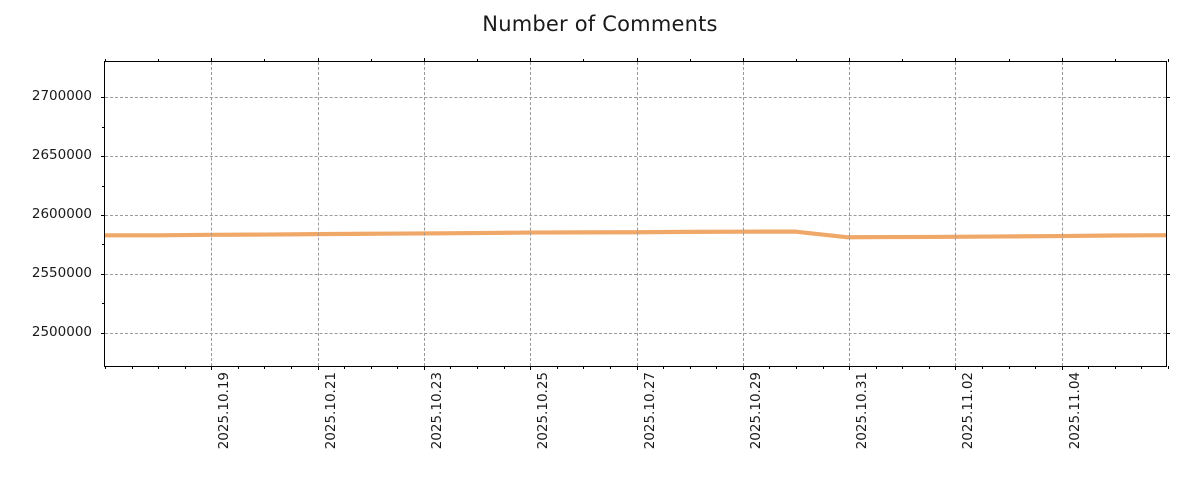 The width and height of the screenshot is (1200, 500). Describe the element at coordinates (755, 411) in the screenshot. I see `x-axis-tick-label: 2025.10.29` at that location.